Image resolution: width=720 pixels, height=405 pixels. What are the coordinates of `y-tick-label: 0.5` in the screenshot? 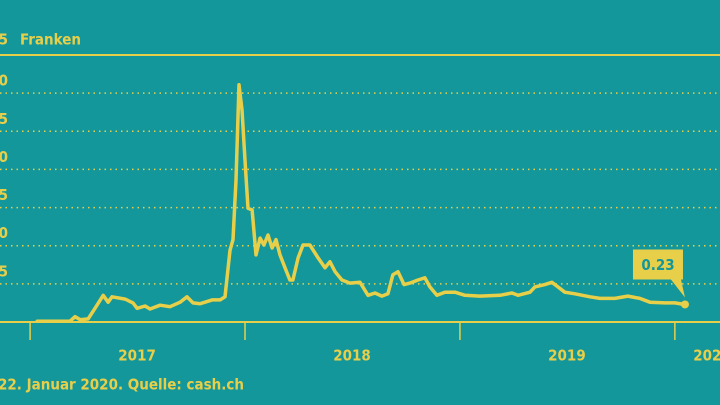 It's located at (4, 271).